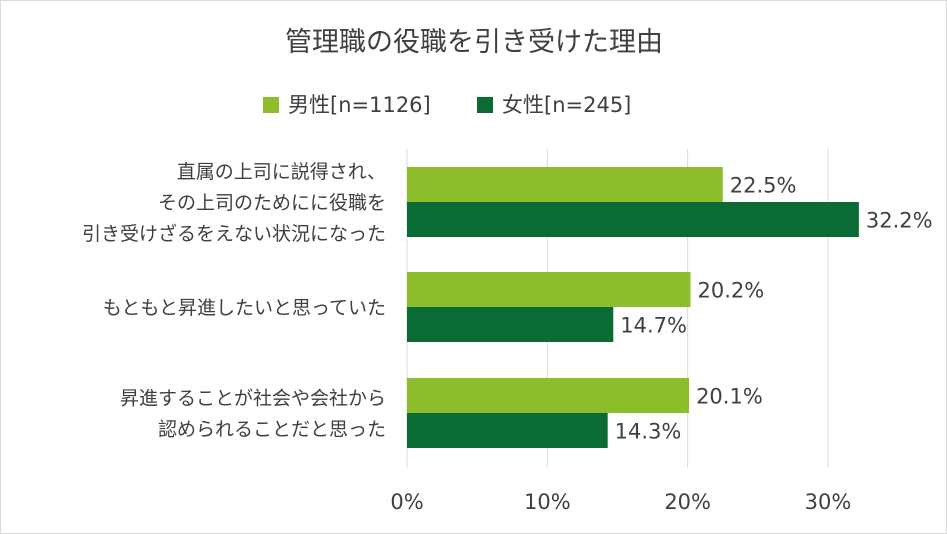 The width and height of the screenshot is (947, 534). What do you see at coordinates (272, 203) in the screenshot?
I see `category-label-0-line-1: その上司のためにに役職を` at bounding box center [272, 203].